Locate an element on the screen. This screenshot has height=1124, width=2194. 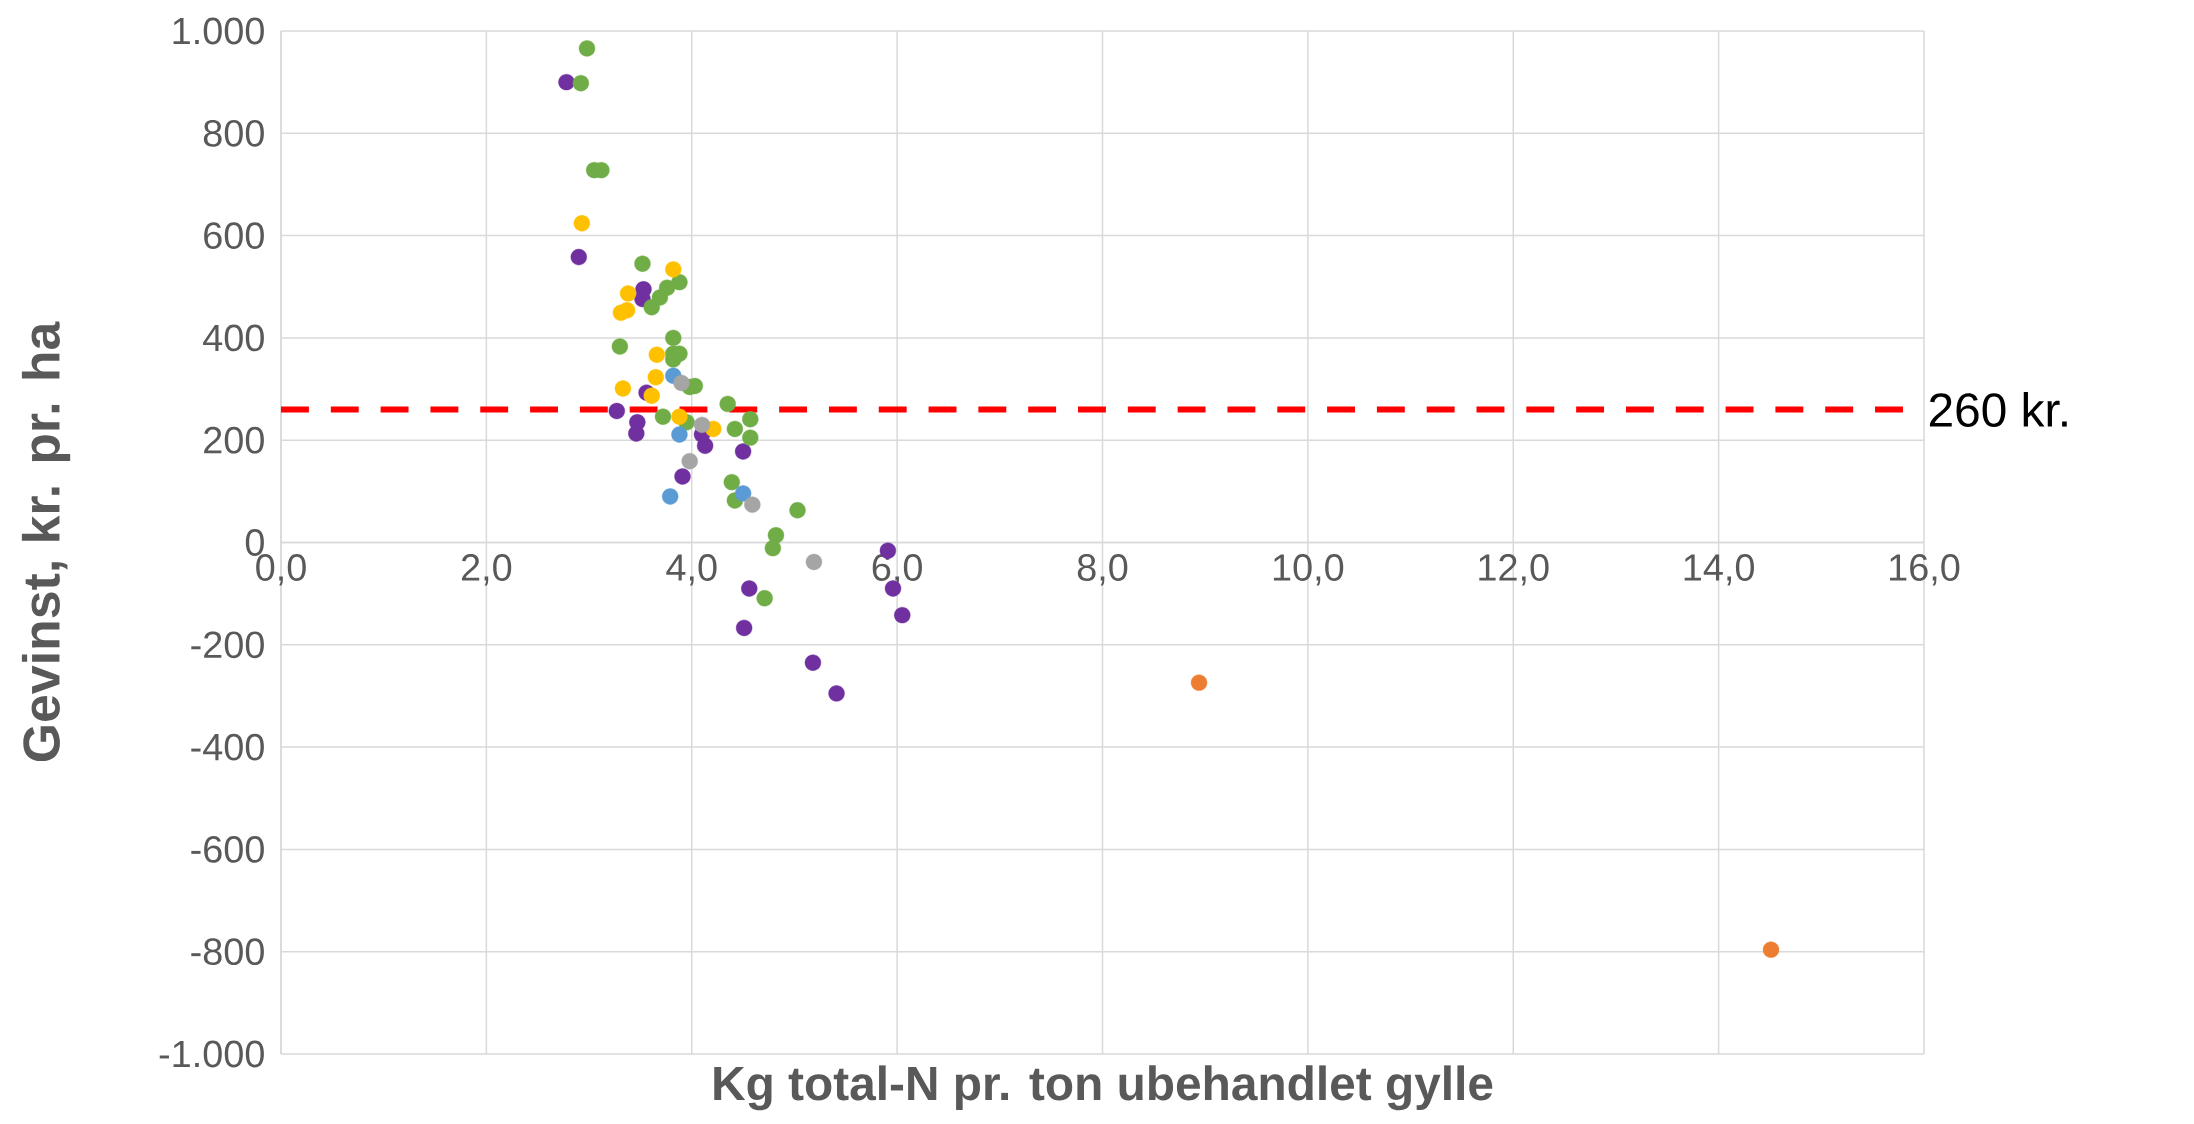
x-tick-label: 14,0 is located at coordinates (1719, 570).